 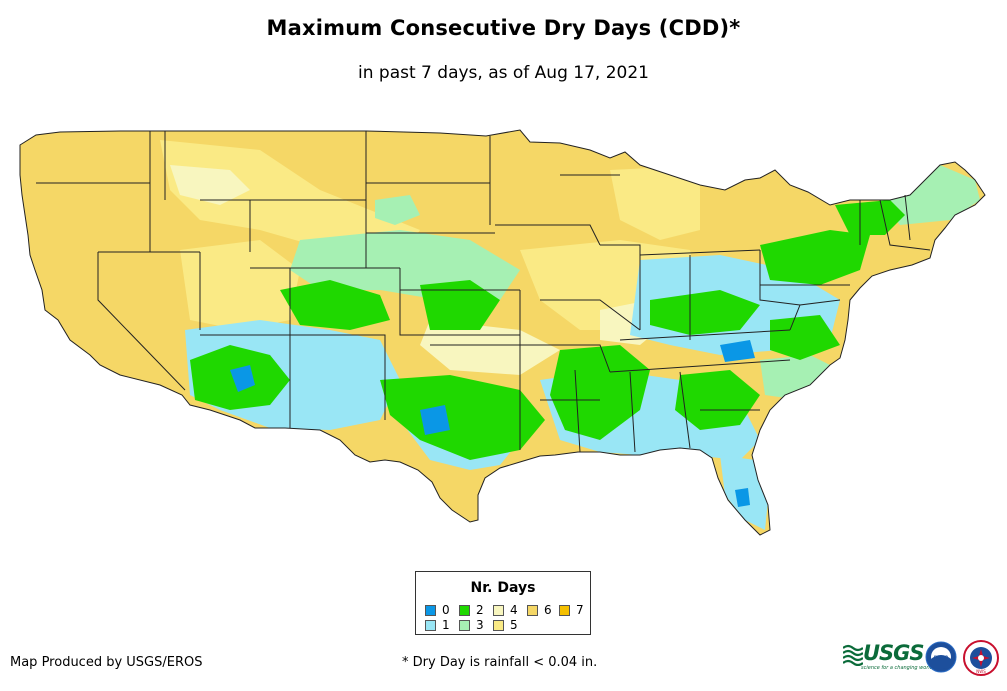 I want to click on map-title: Maximum Consecutive Dry Days (CDD)*, so click(x=503, y=28).